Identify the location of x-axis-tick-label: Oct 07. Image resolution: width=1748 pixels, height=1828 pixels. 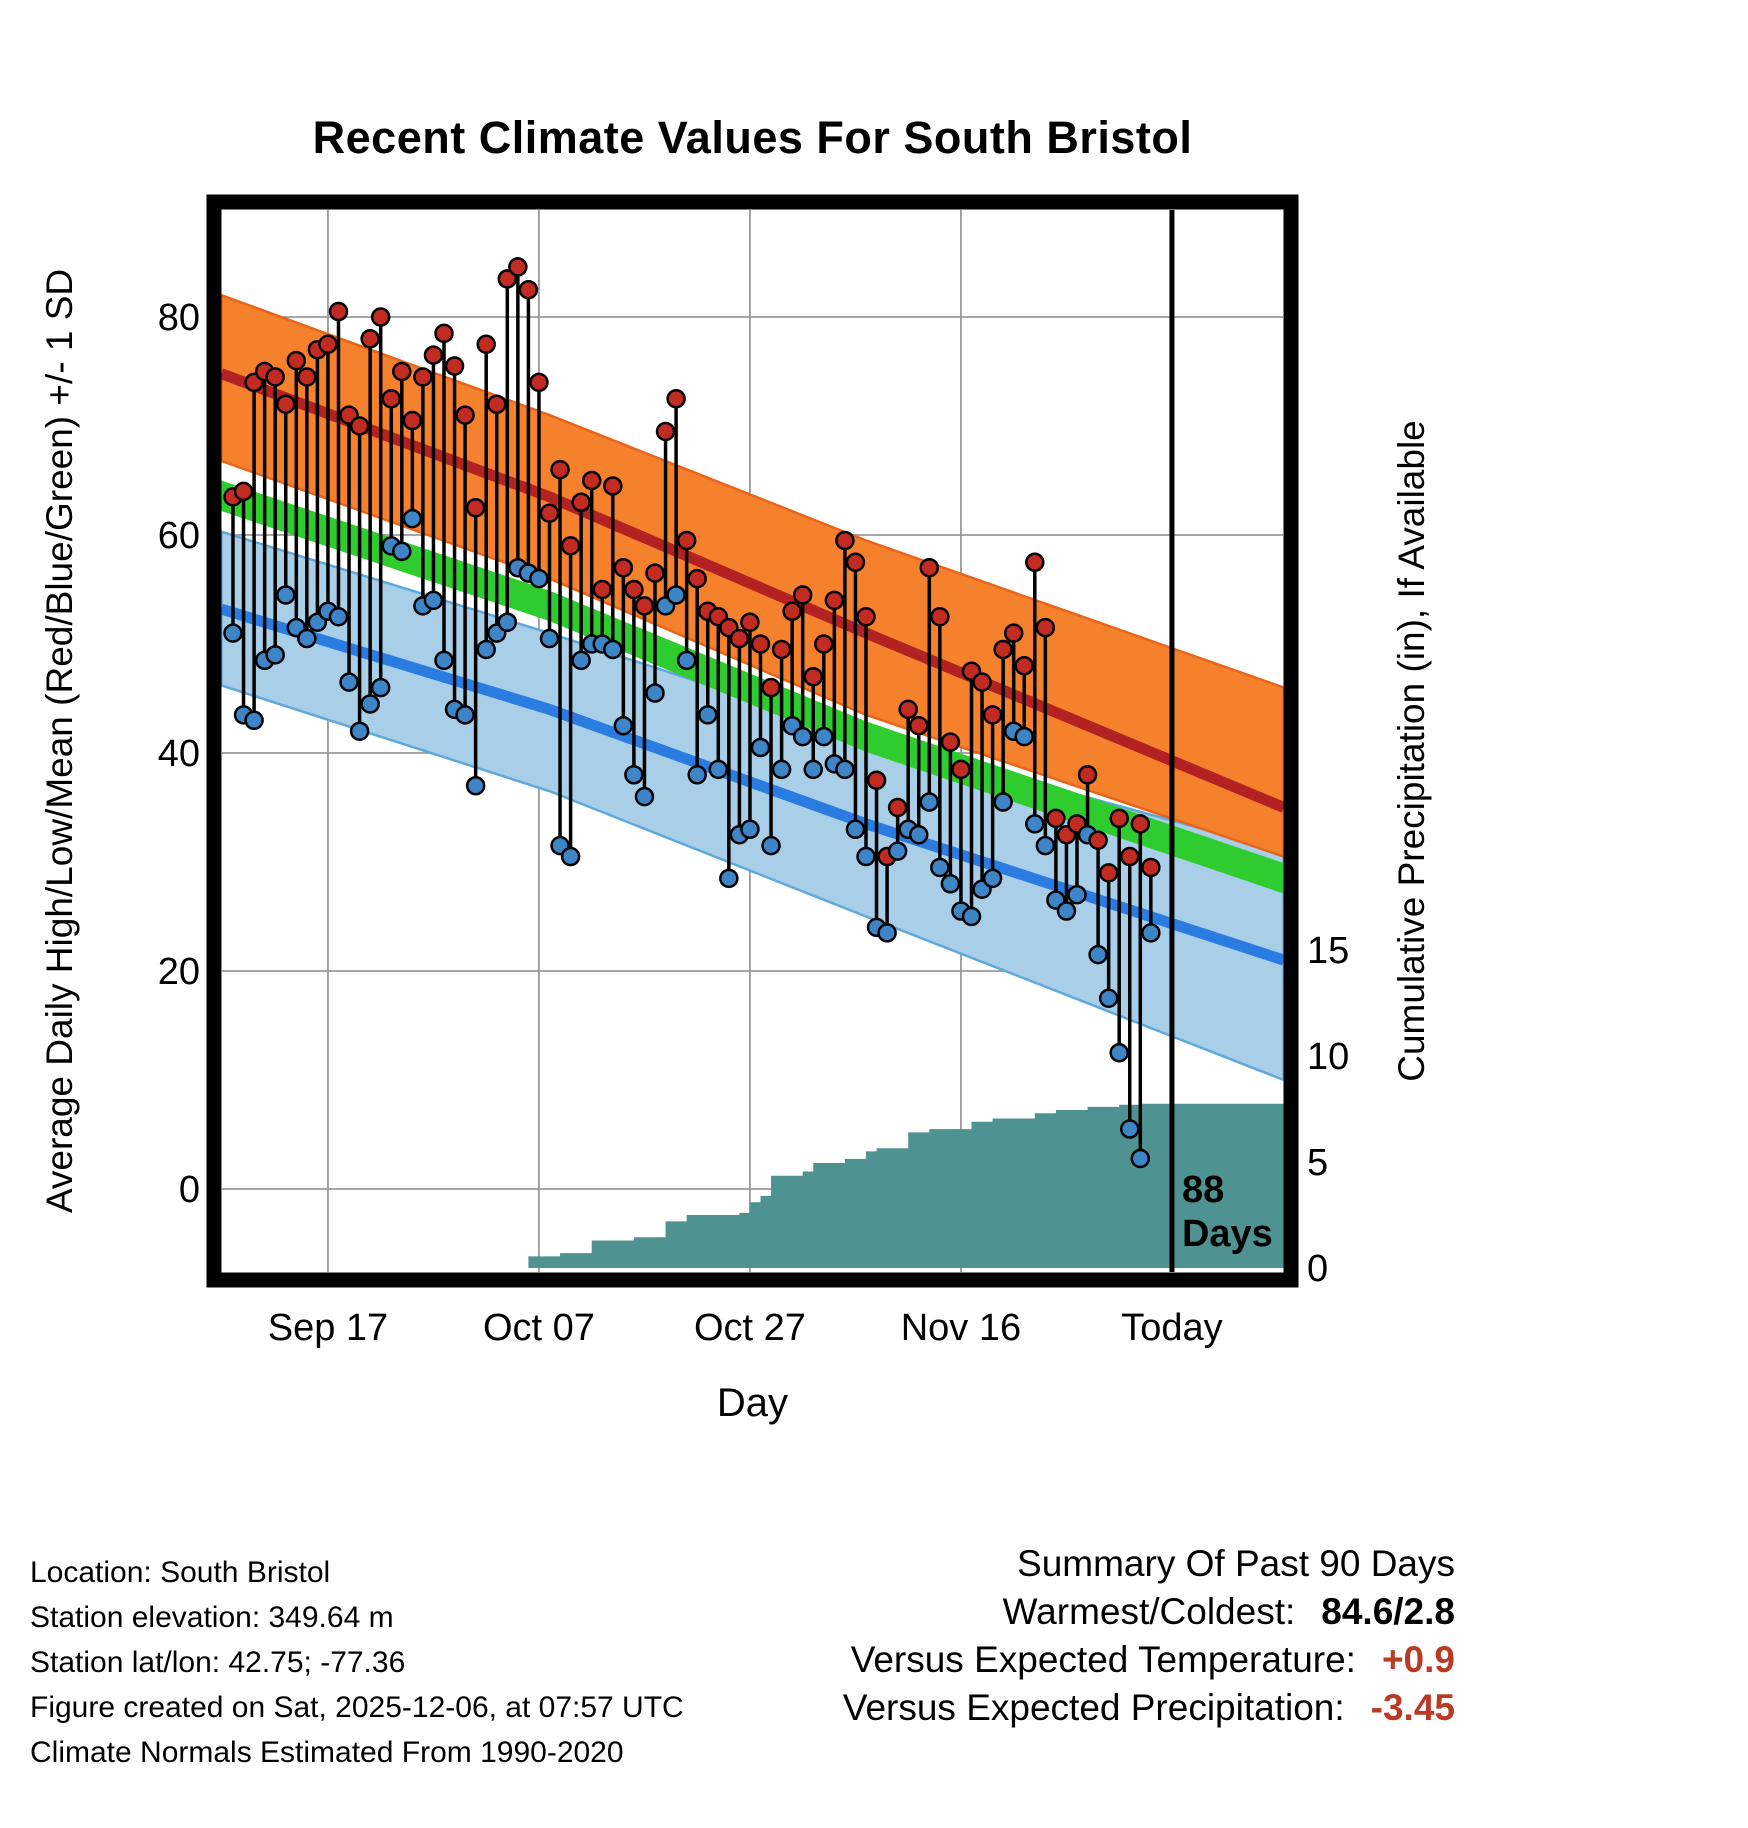
(539, 1328).